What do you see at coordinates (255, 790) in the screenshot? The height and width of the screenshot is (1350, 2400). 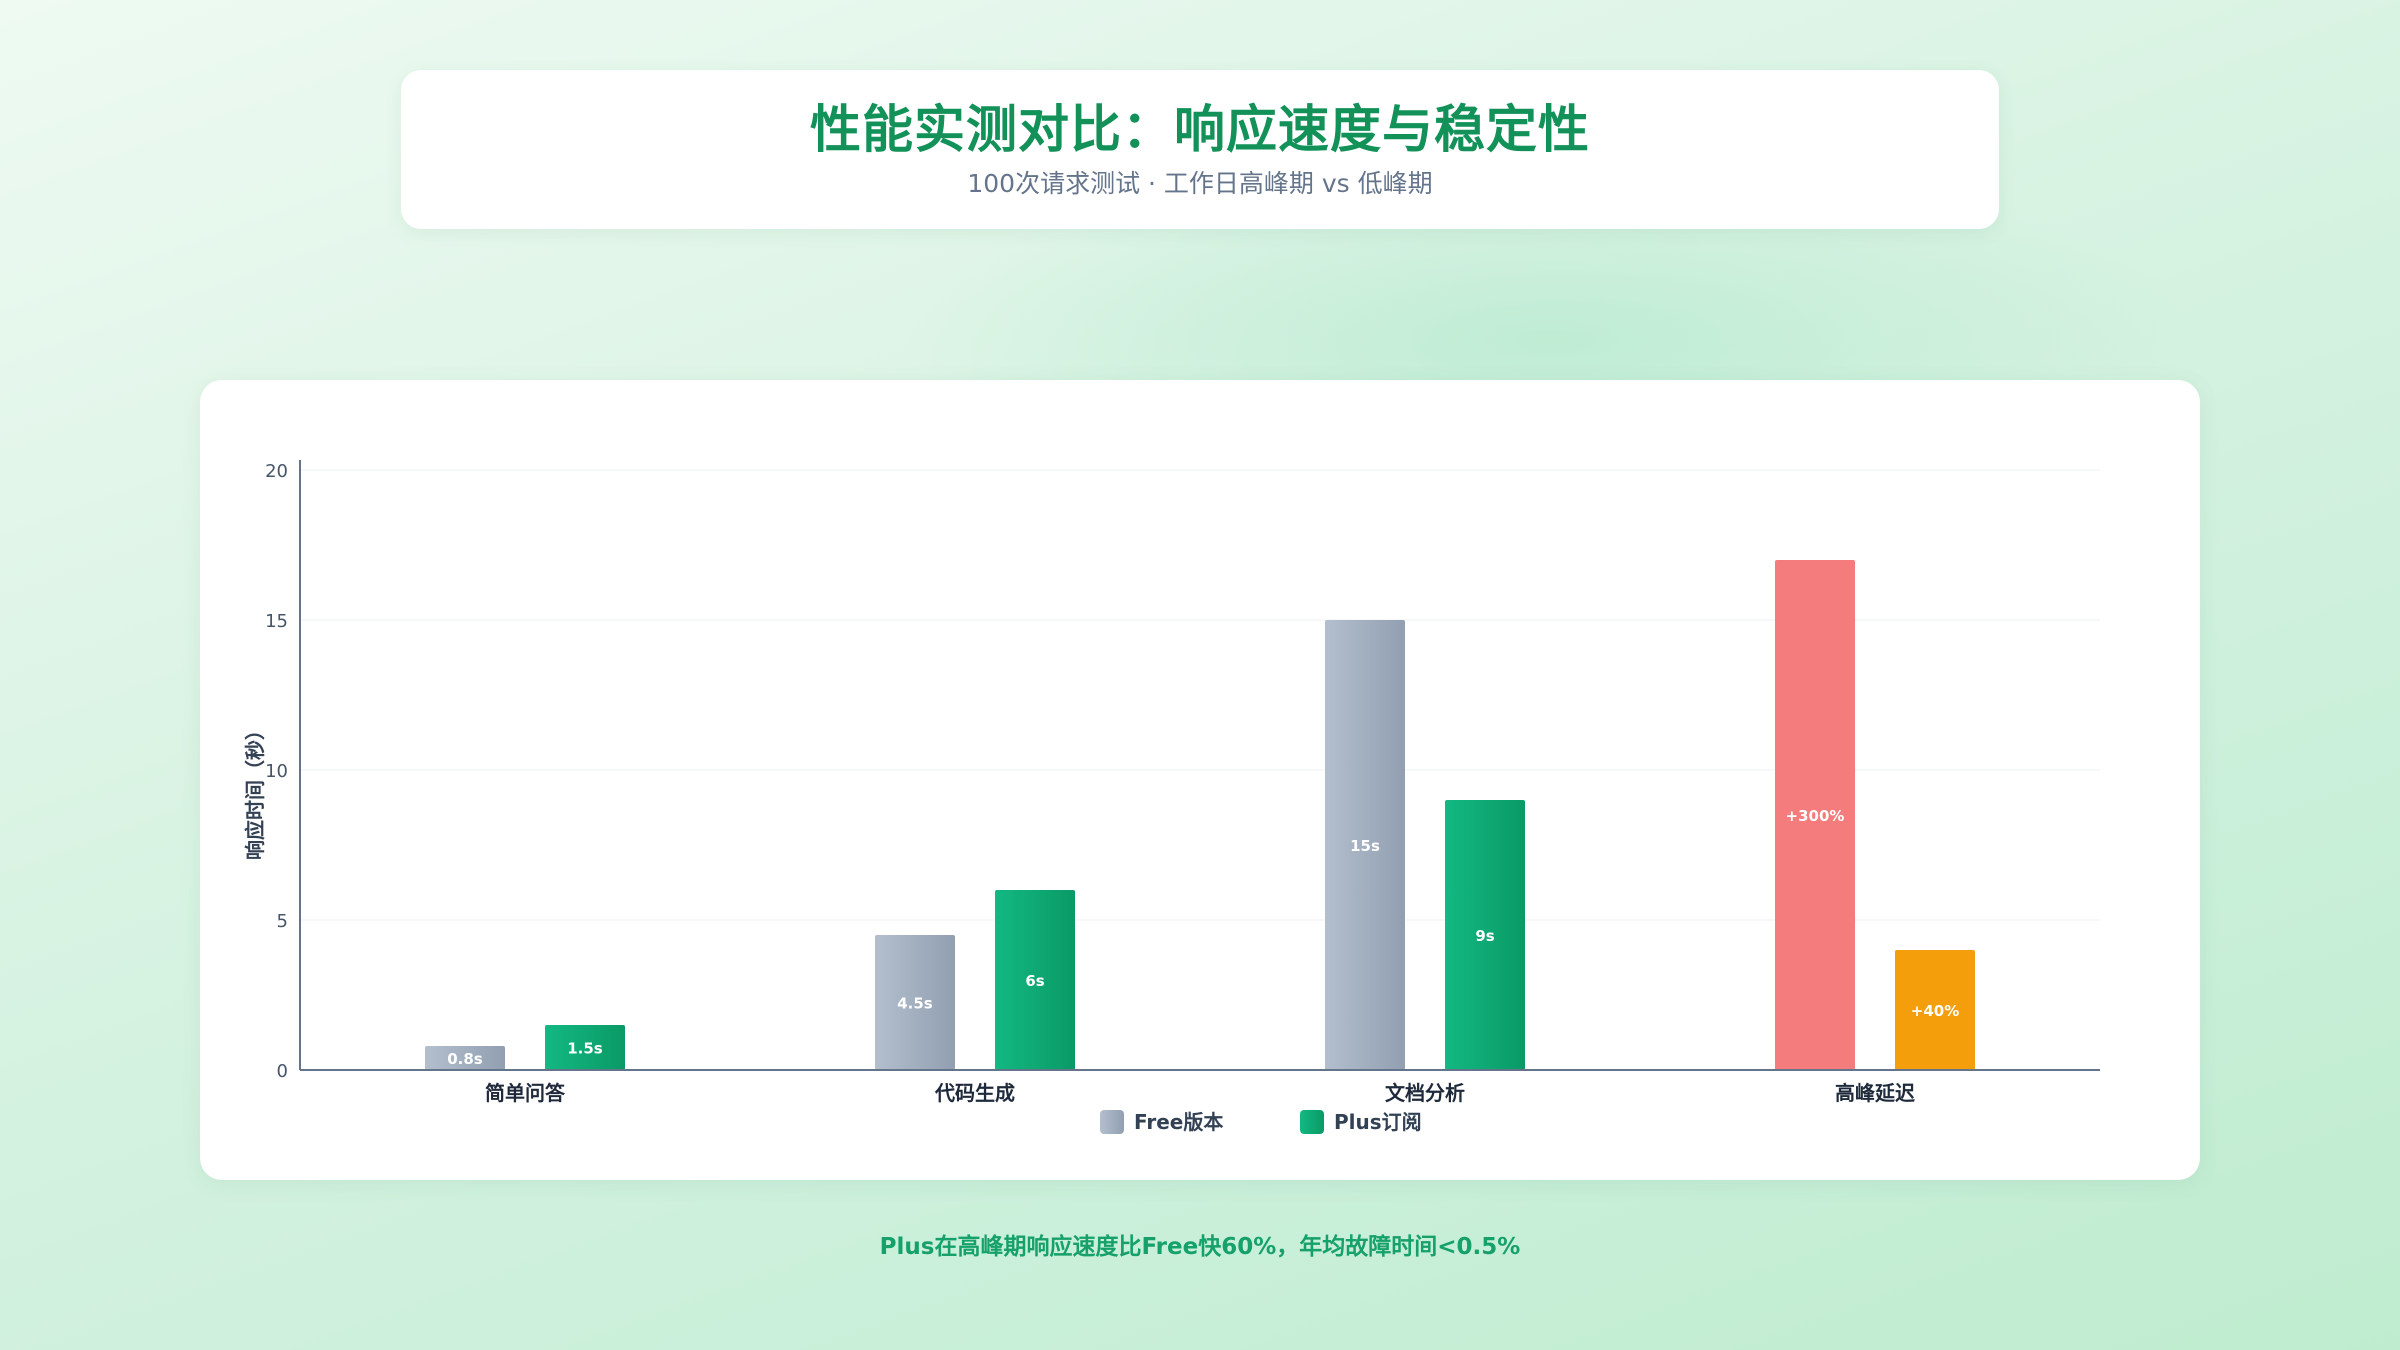 I see `y-axis-title: 响应时间（秒）` at bounding box center [255, 790].